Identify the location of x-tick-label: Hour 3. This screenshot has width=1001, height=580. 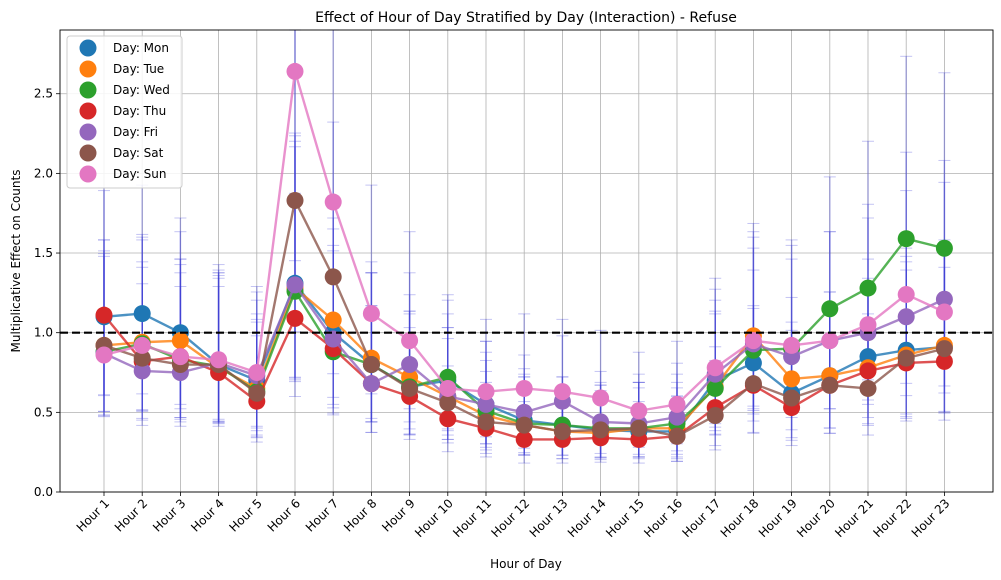
(169, 515).